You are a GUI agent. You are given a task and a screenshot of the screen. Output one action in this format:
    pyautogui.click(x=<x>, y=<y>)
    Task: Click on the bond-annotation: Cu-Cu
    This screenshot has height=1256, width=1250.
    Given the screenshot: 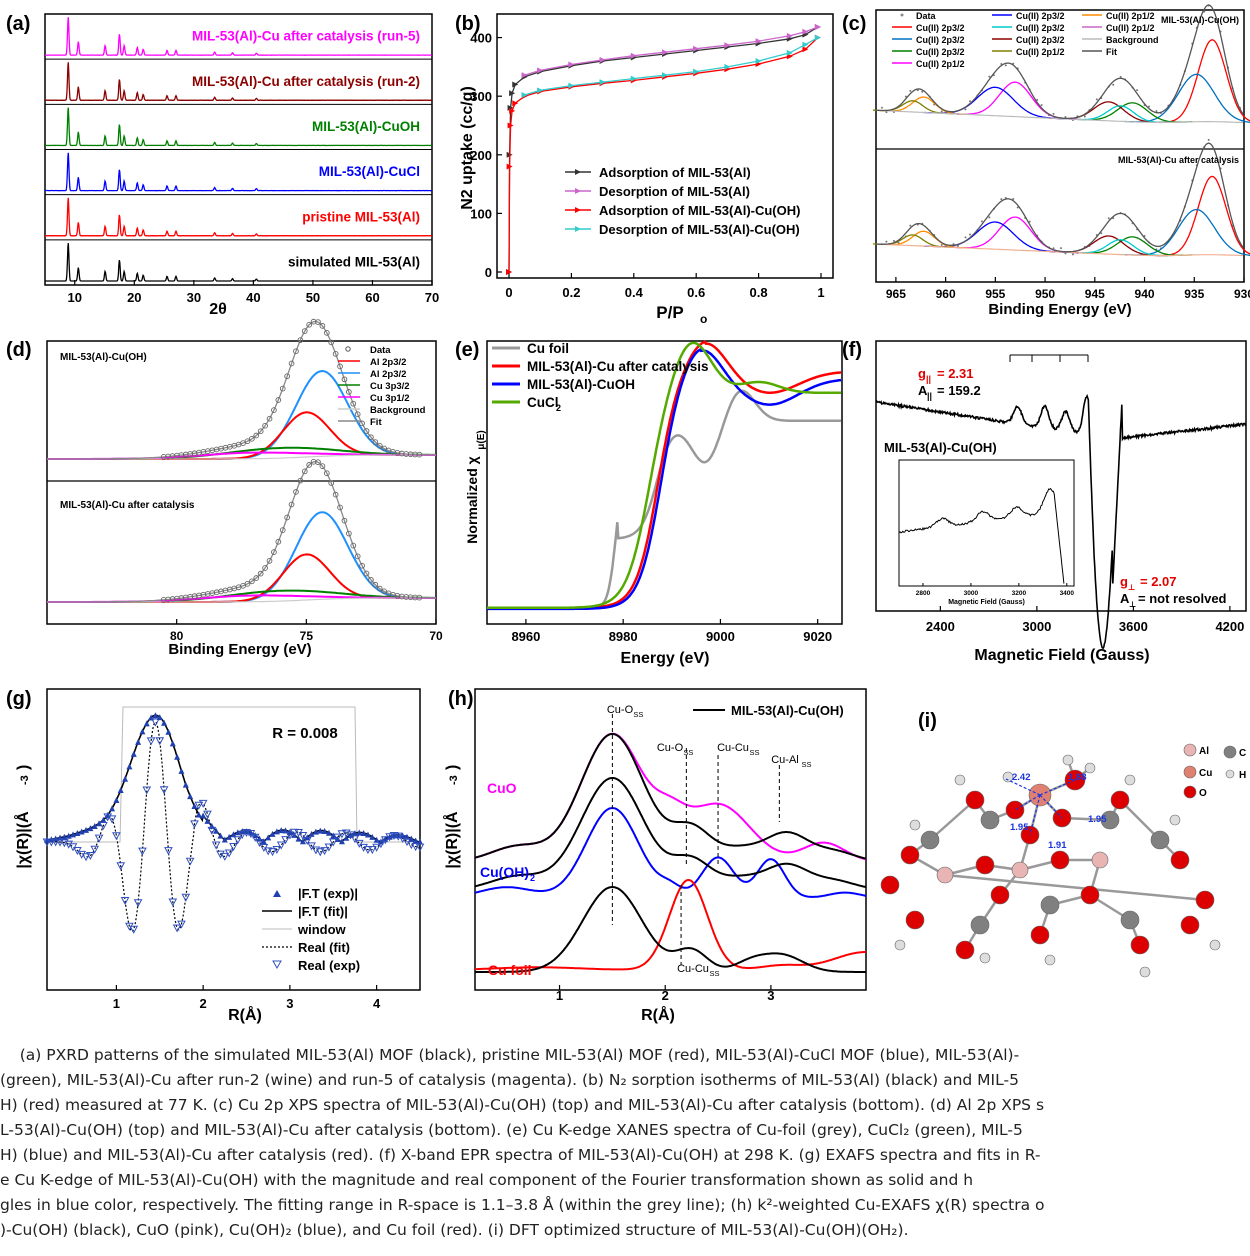 What is the action you would take?
    pyautogui.click(x=733, y=748)
    